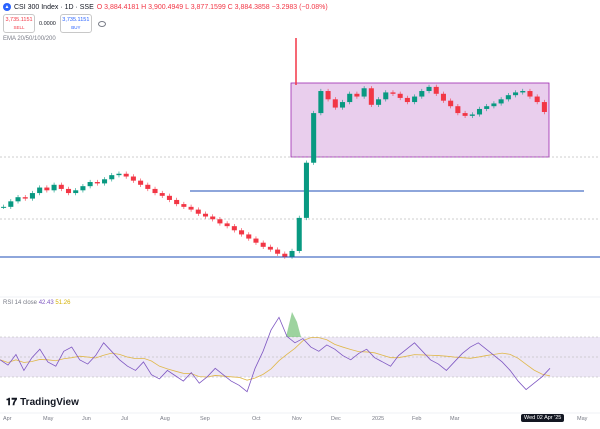 Image resolution: width=600 pixels, height=429 pixels. Describe the element at coordinates (29, 39) in the screenshot. I see `ema-legend: EMA 20/50/100/200` at that location.